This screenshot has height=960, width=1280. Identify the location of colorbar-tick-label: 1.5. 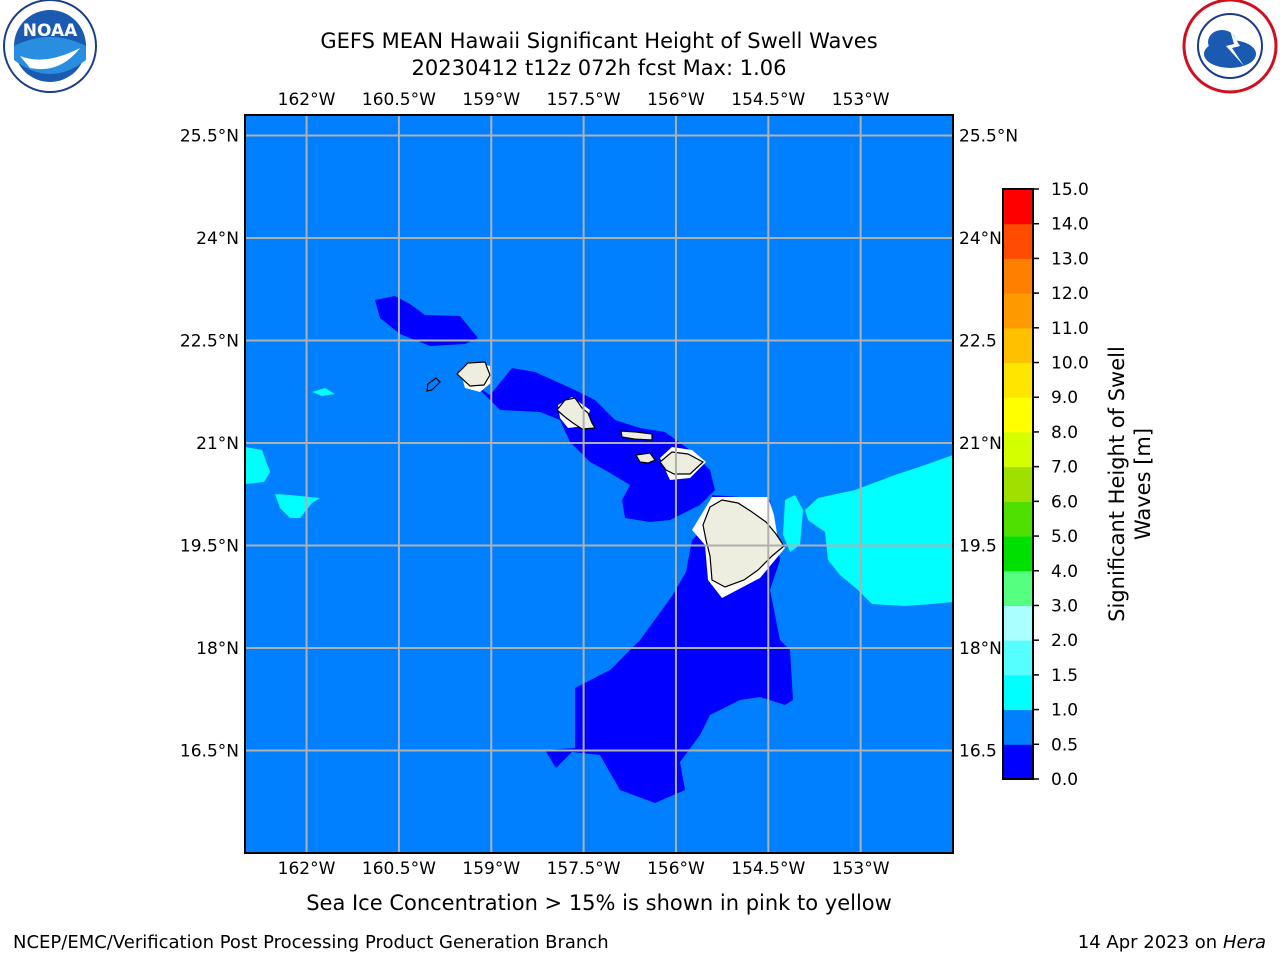
(1064, 676).